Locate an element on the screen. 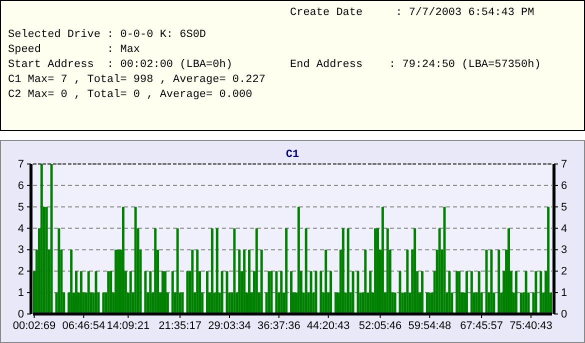  x-tick-label: 21:35:17 is located at coordinates (180, 326).